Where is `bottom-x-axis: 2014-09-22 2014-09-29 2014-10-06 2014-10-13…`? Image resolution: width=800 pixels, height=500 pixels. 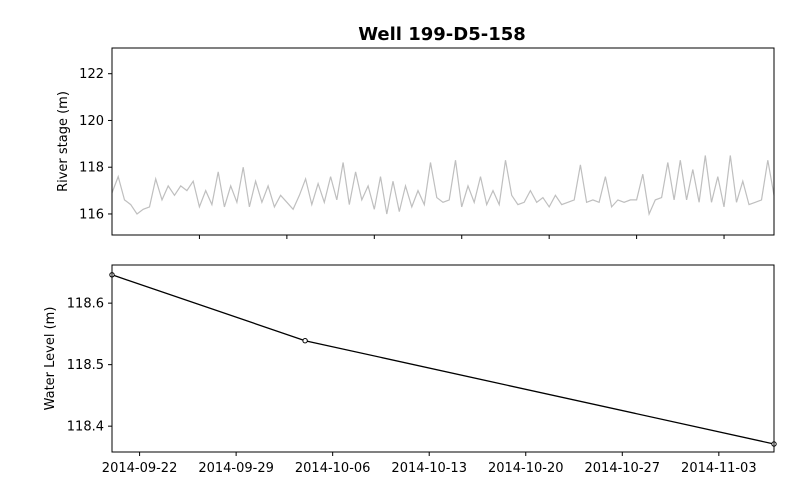
bottom-x-axis: 2014-09-22 2014-09-29 2014-10-06 2014-10-13… is located at coordinates (429, 464).